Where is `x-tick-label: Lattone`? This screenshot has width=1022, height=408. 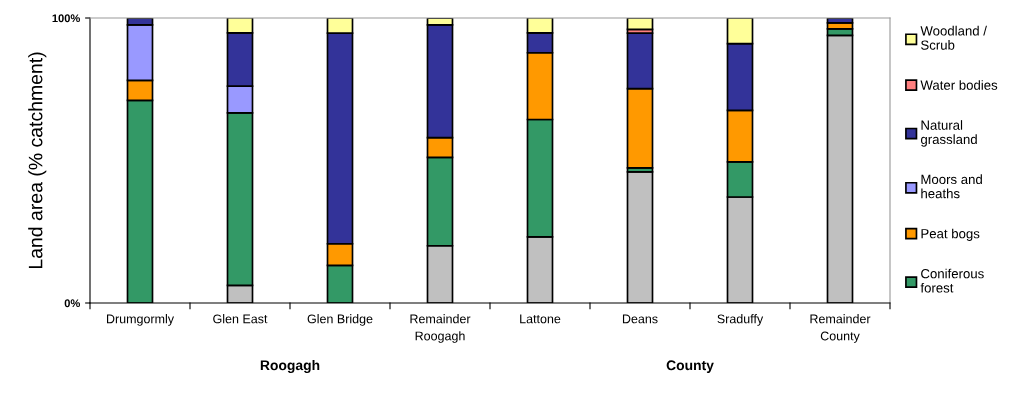
x-tick-label: Lattone is located at coordinates (540, 319).